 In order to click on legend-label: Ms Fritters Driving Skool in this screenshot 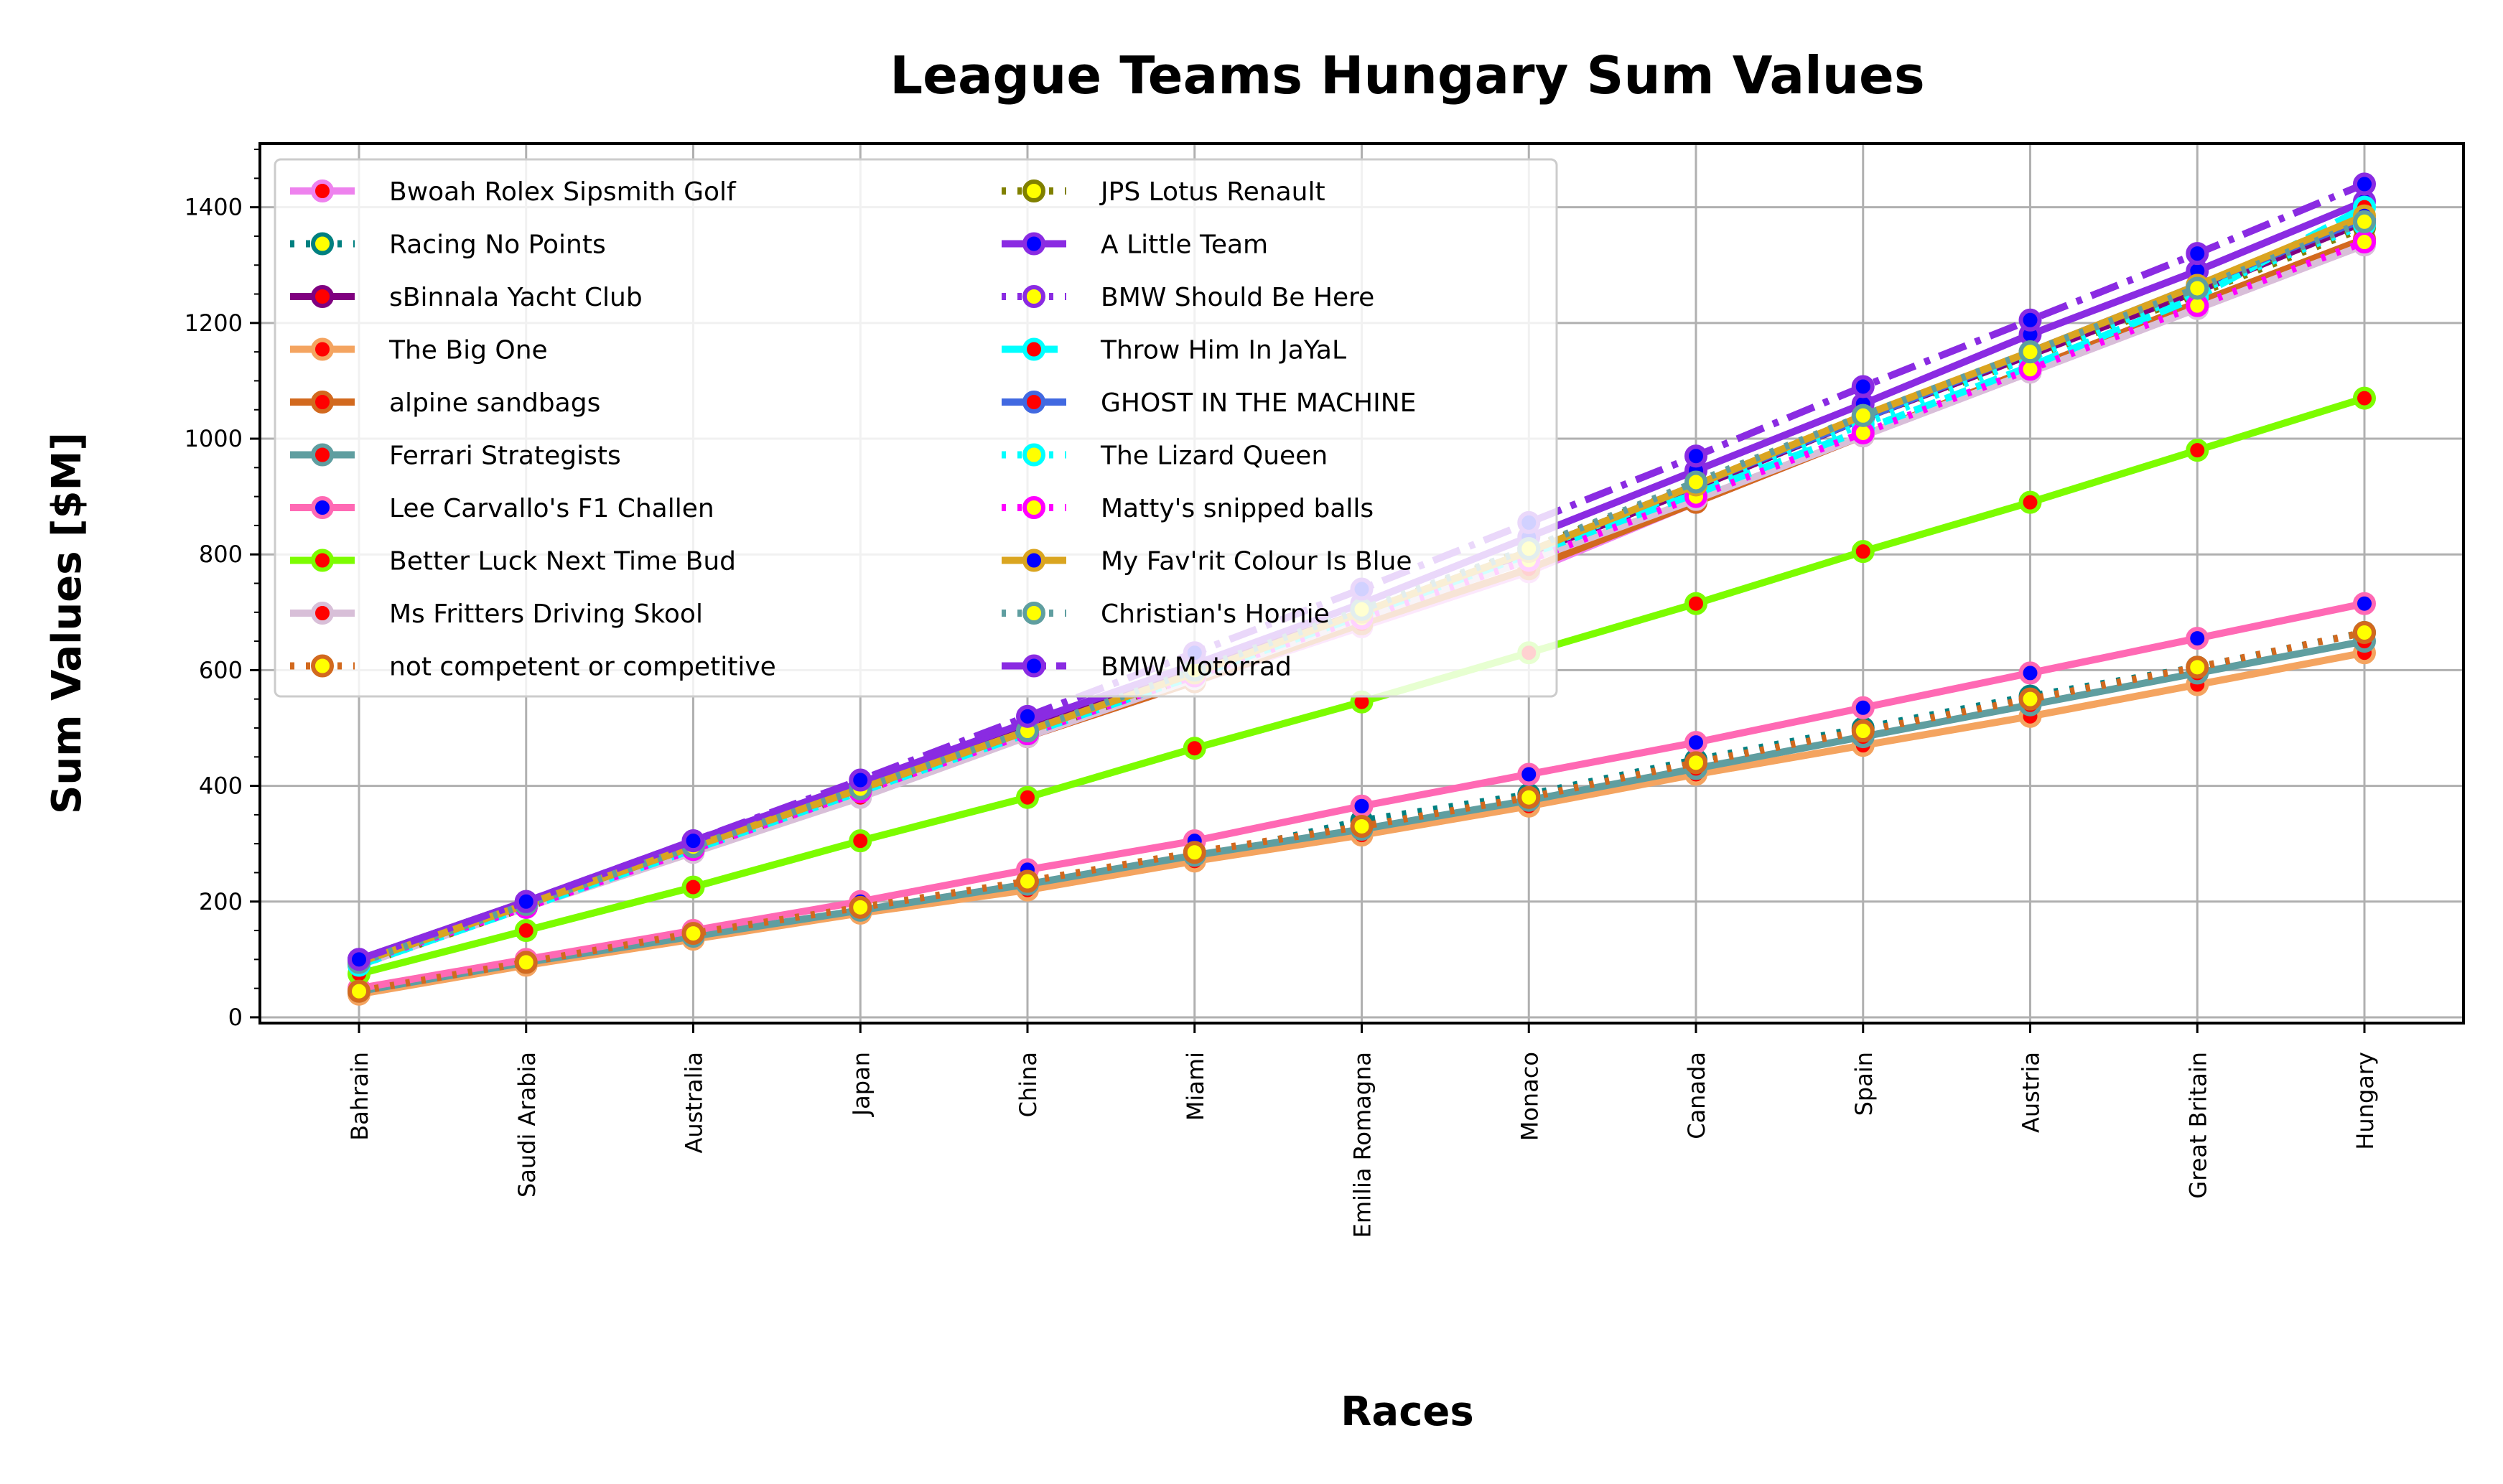, I will do `click(546, 614)`.